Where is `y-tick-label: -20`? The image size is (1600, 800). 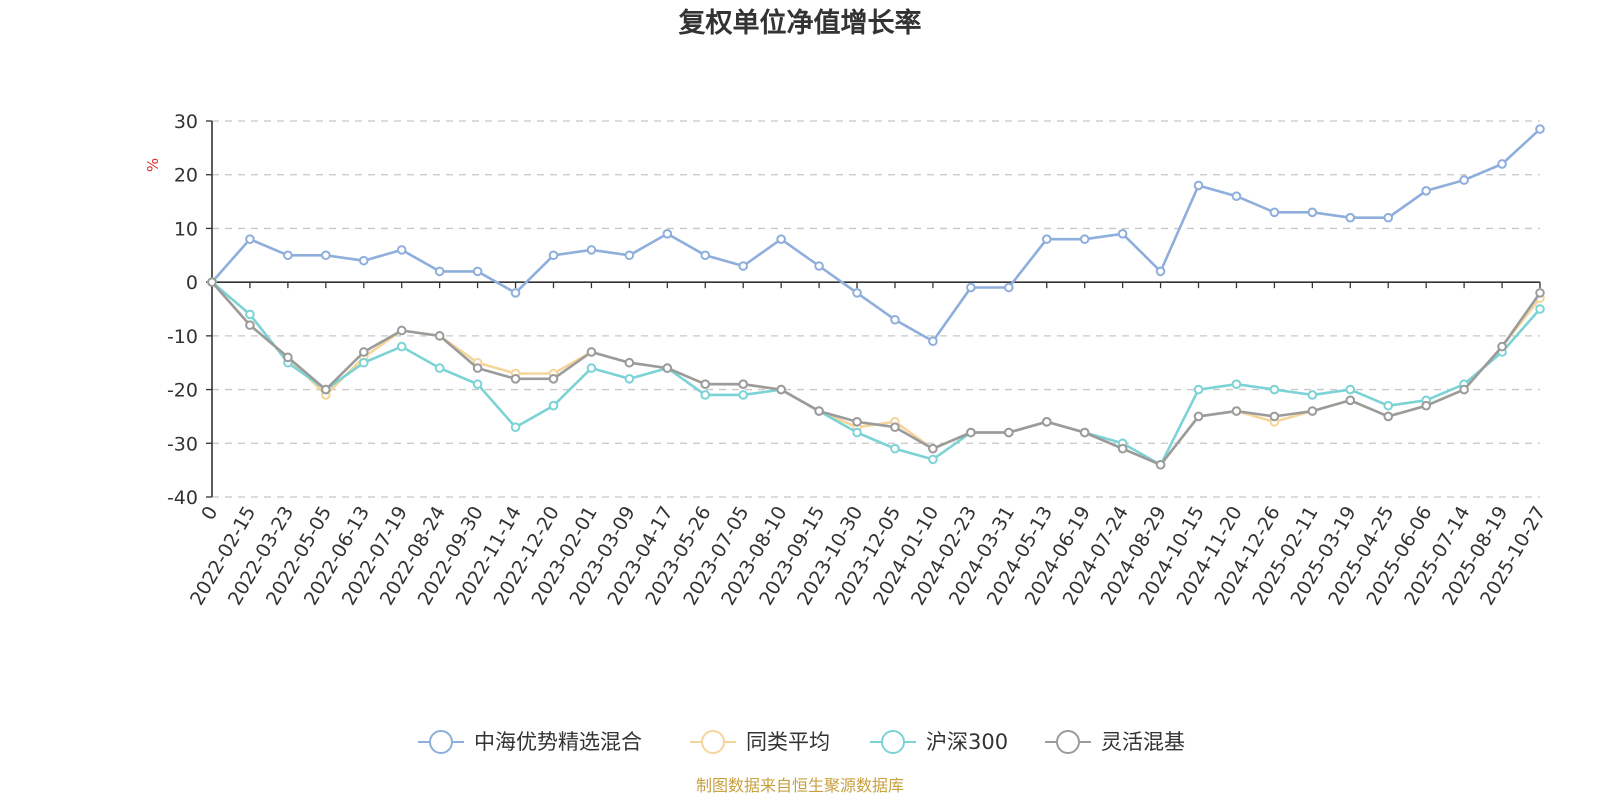
y-tick-label: -20 is located at coordinates (182, 391).